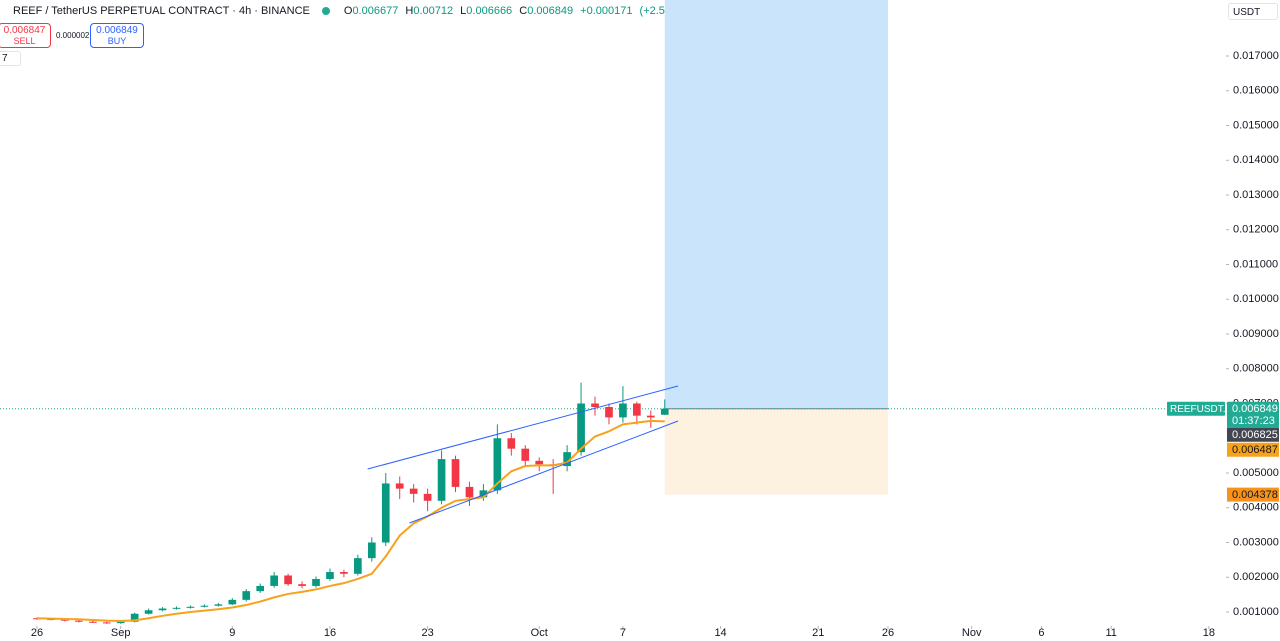 This screenshot has width=1280, height=641. What do you see at coordinates (409, 11) in the screenshot?
I see `ohlc-key: H` at bounding box center [409, 11].